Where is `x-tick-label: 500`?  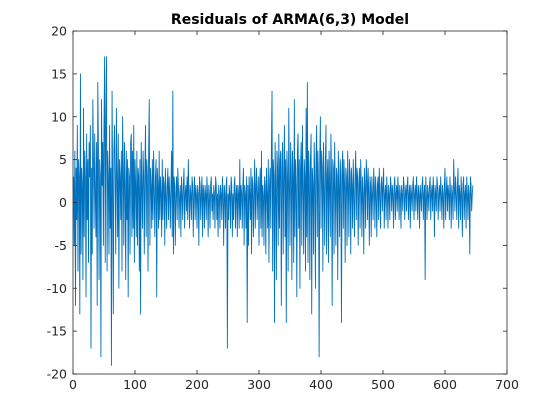
x-tick-label: 500 is located at coordinates (383, 384).